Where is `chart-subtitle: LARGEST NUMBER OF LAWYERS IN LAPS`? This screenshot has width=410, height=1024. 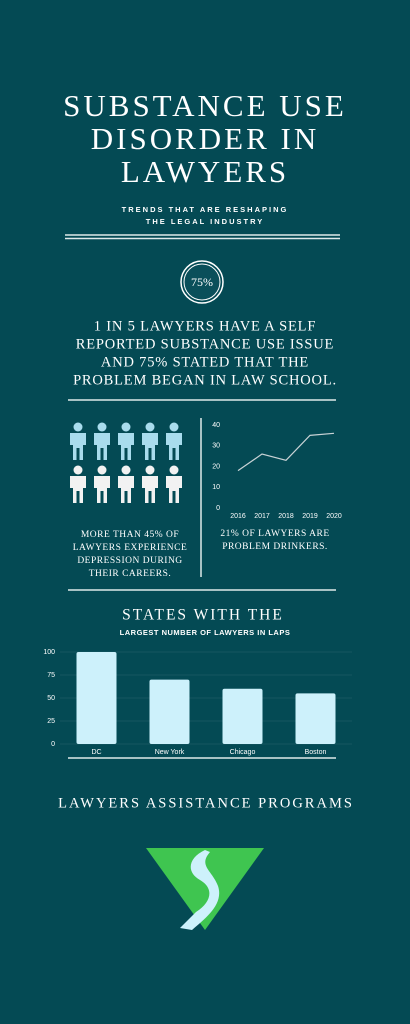 chart-subtitle: LARGEST NUMBER OF LAWYERS IN LAPS is located at coordinates (205, 632).